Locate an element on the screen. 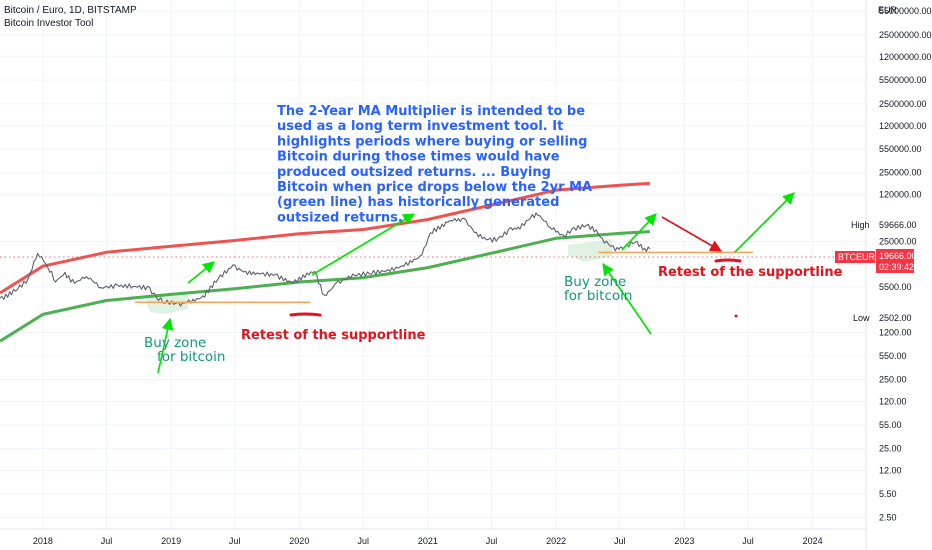 This screenshot has width=932, height=550. y-tick-label: 550000.00 is located at coordinates (900, 149).